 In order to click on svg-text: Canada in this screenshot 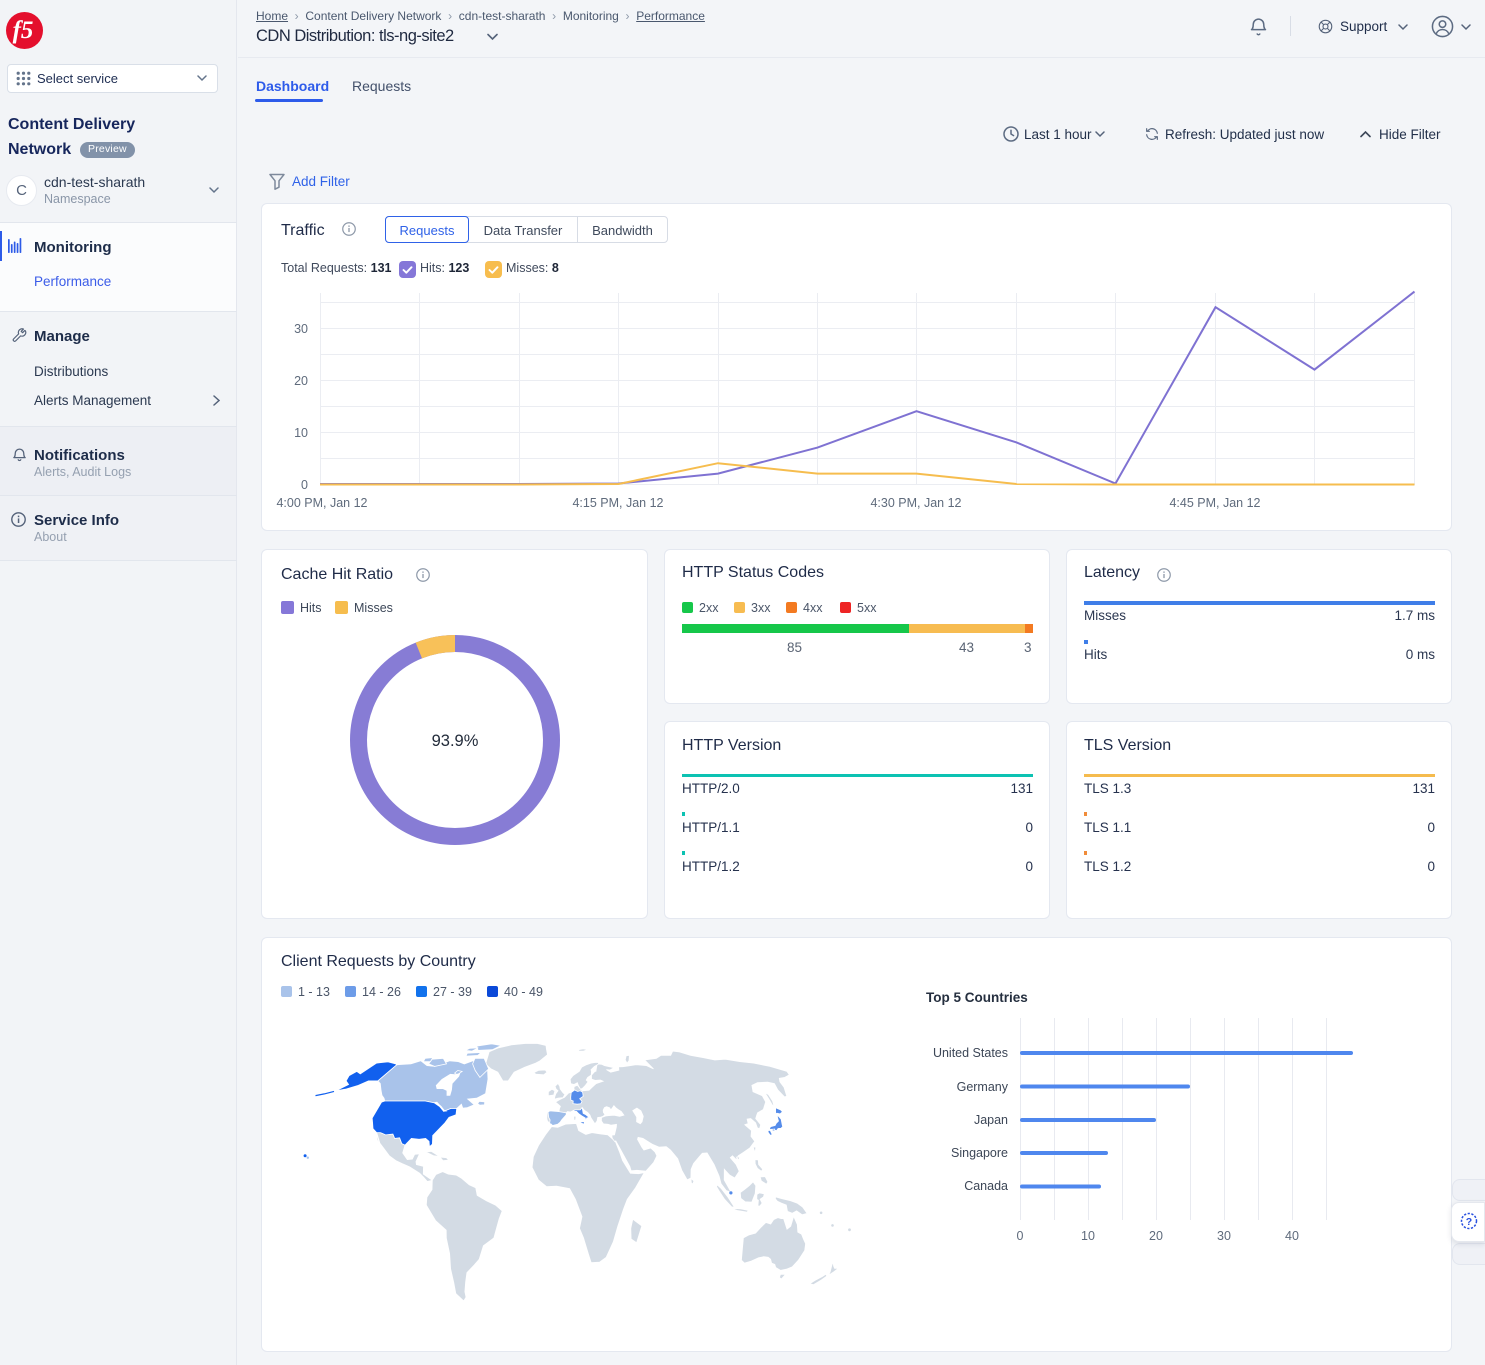, I will do `click(986, 1186)`.